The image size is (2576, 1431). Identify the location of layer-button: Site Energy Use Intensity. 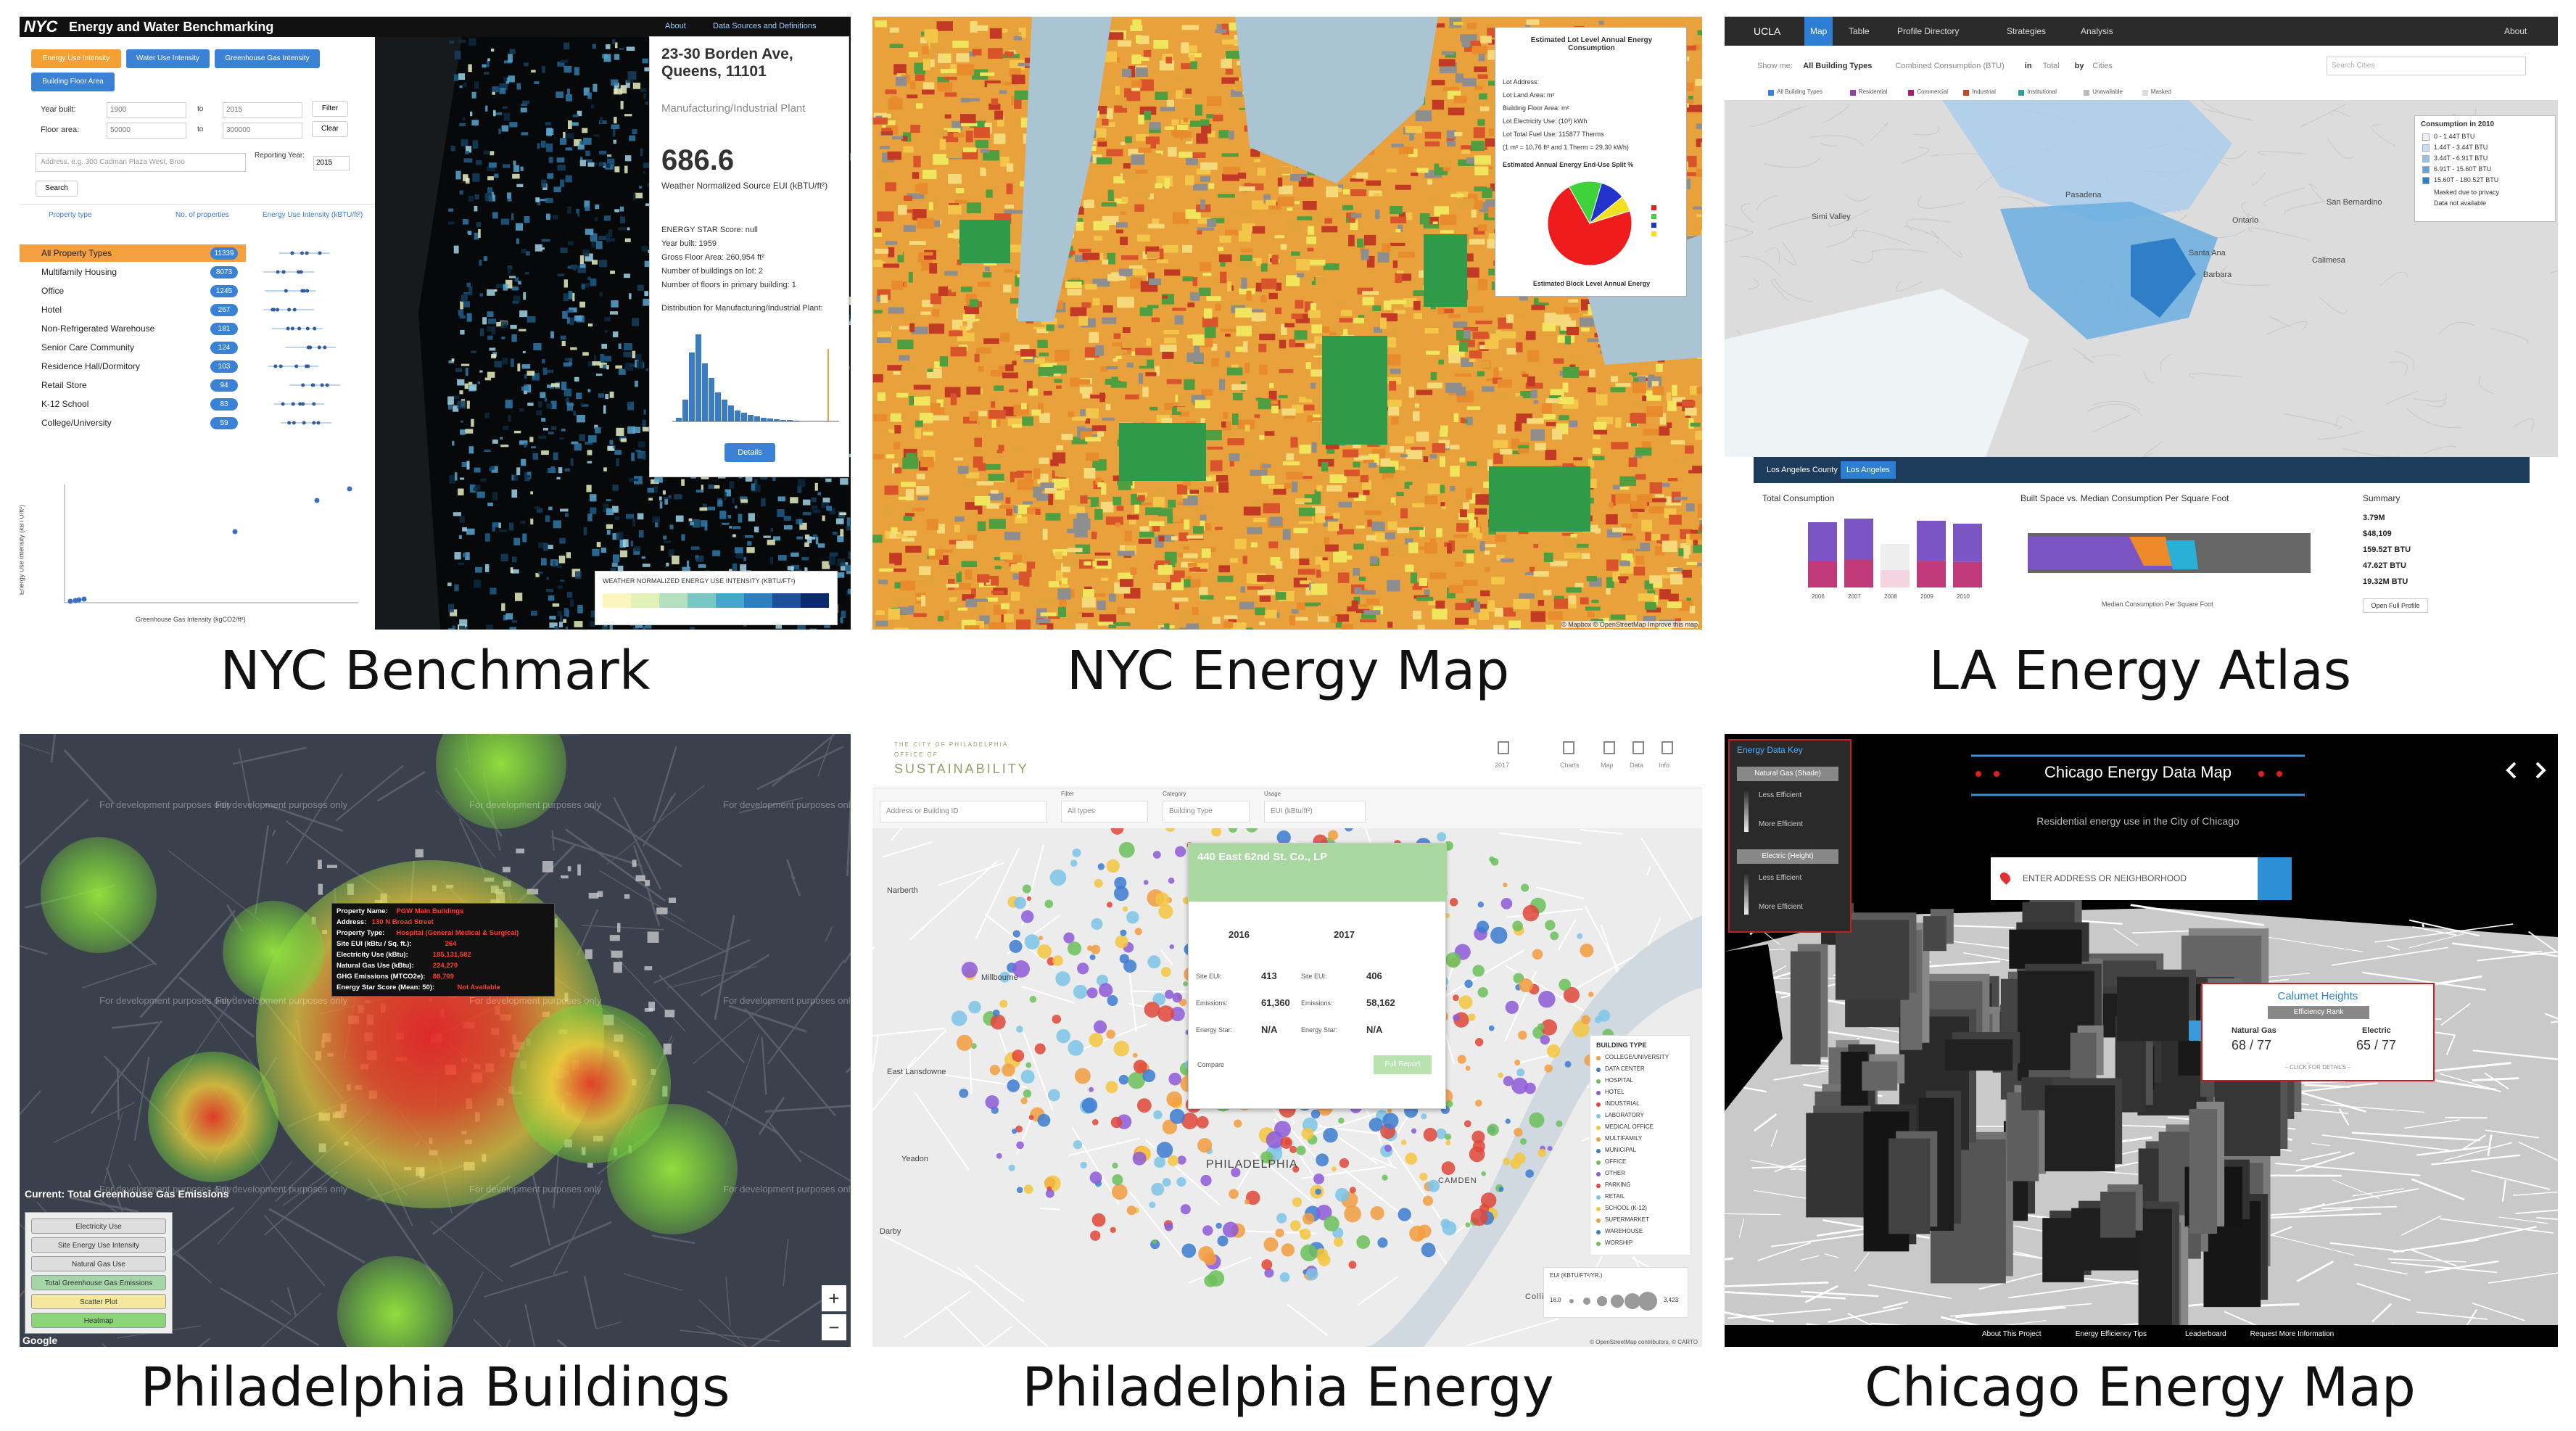
(98, 1245).